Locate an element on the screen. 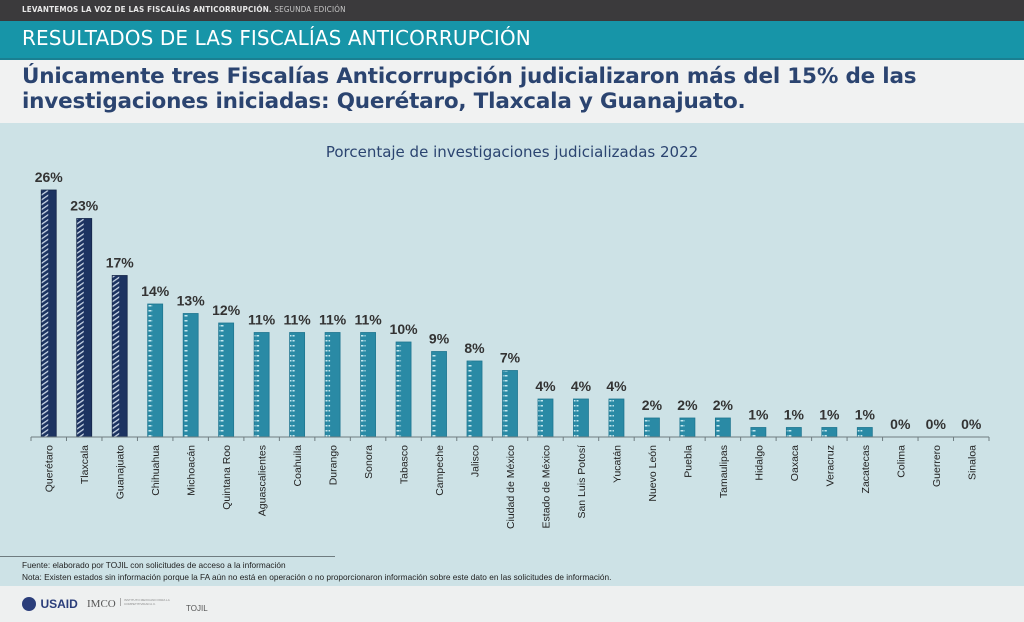 Image resolution: width=1024 pixels, height=622 pixels. category-label: Nuevo León is located at coordinates (653, 473).